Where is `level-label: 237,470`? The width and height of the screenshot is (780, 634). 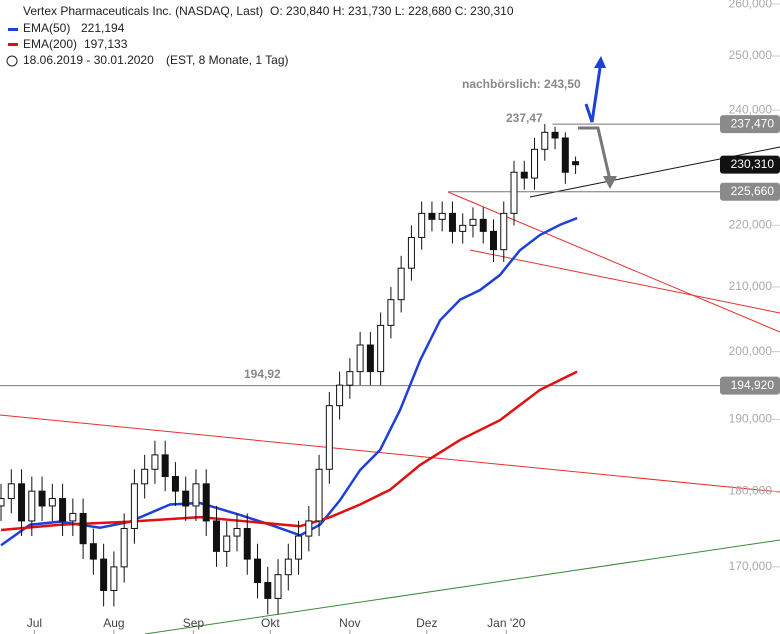 level-label: 237,470 is located at coordinates (753, 123).